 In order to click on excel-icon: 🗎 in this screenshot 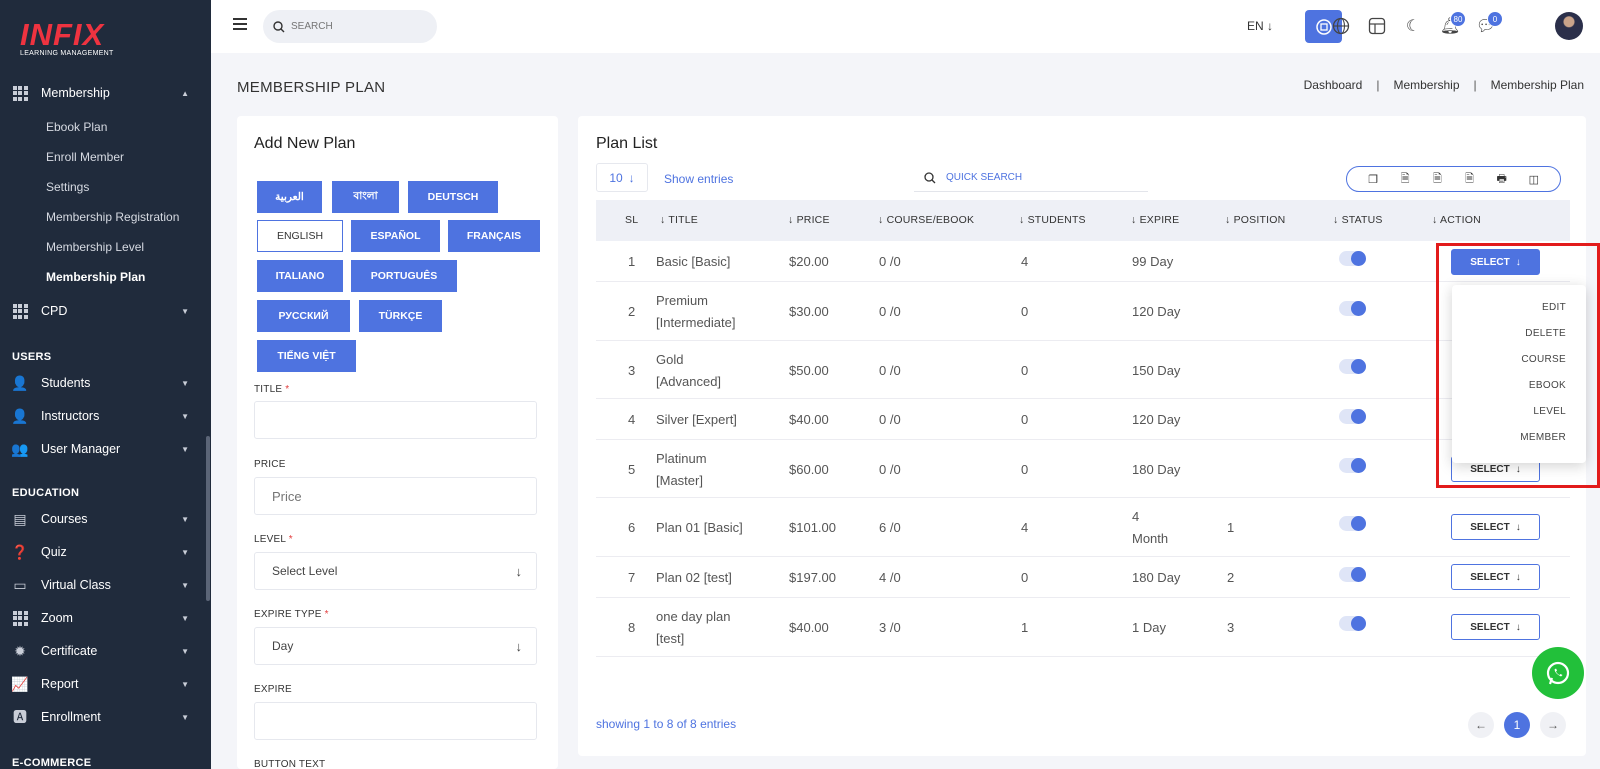, I will do `click(1405, 178)`.